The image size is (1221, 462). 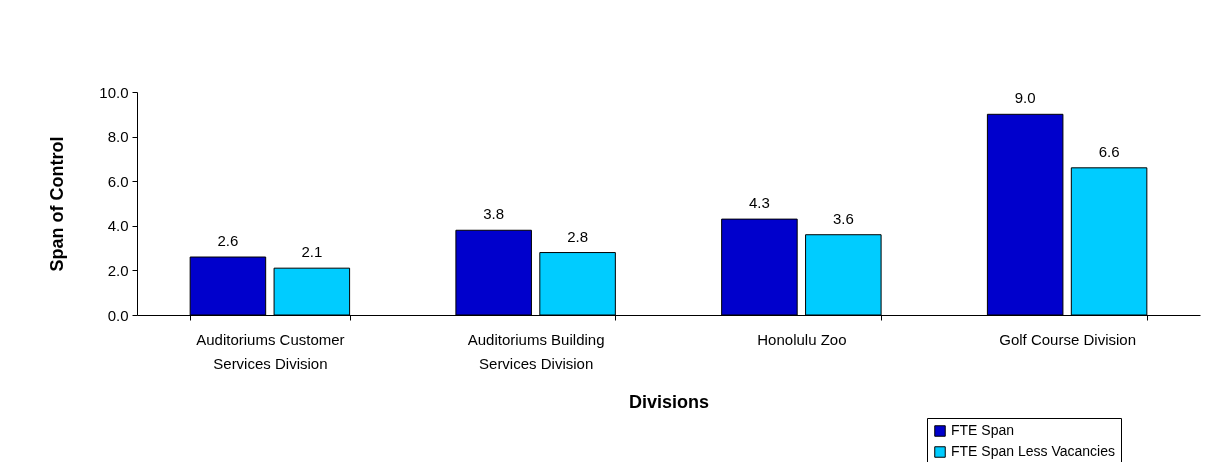 What do you see at coordinates (494, 214) in the screenshot?
I see `data-label: 3.8` at bounding box center [494, 214].